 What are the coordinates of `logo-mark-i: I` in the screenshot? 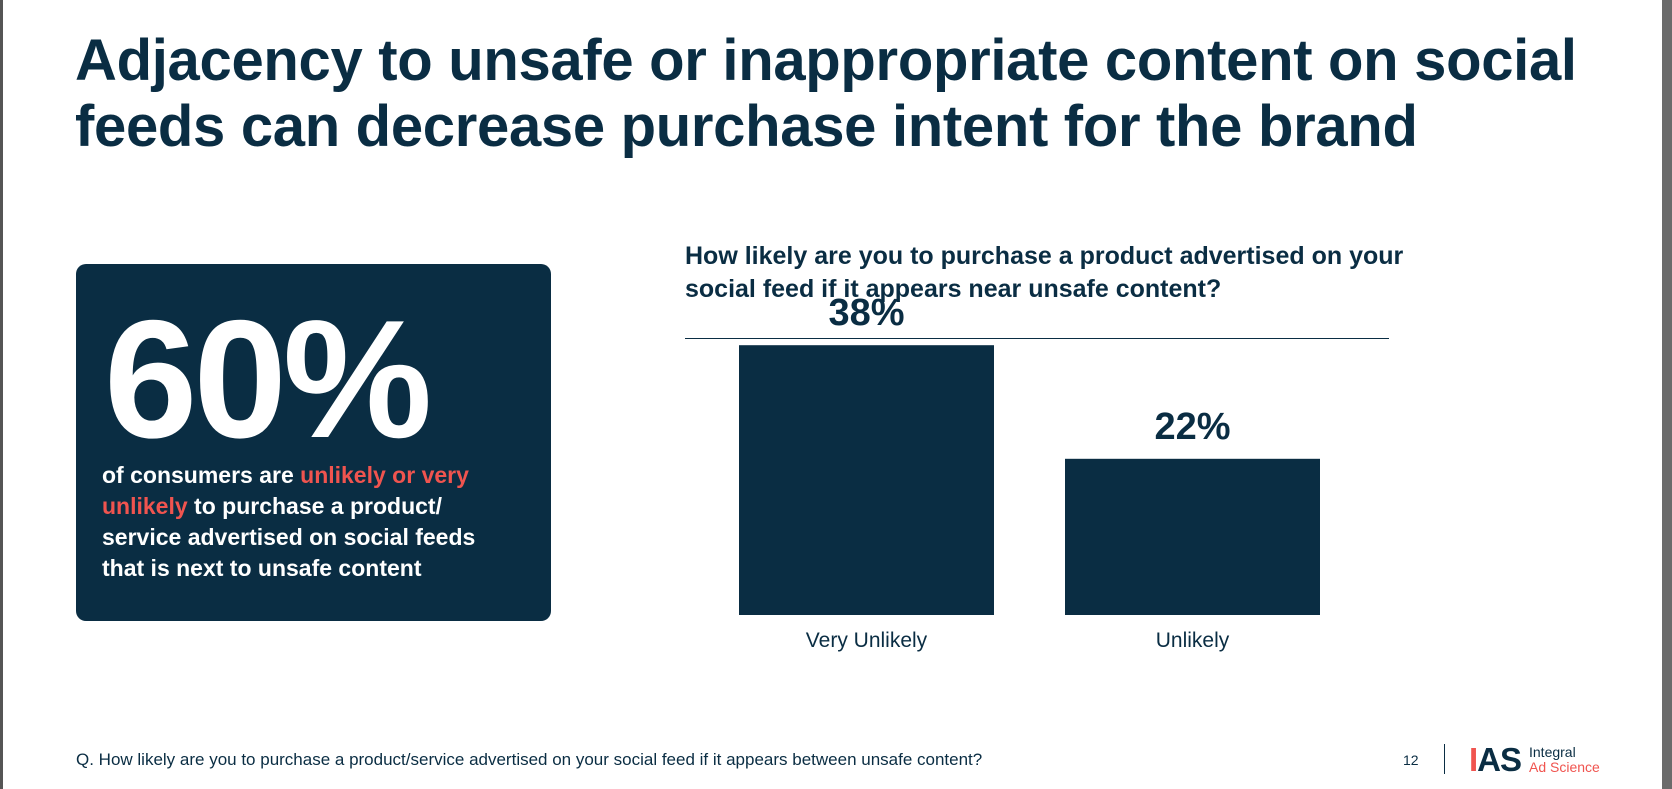 It's located at (1473, 759).